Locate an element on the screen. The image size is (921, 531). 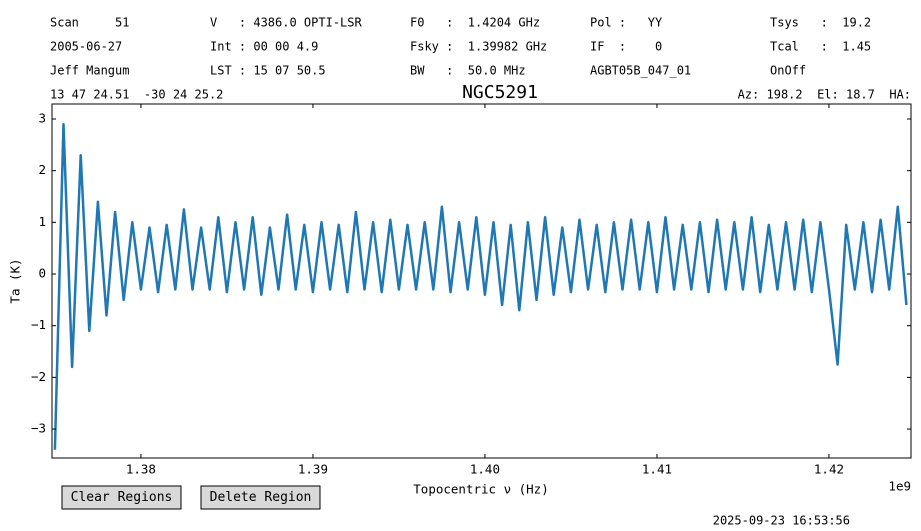
y-tick-label: −3 is located at coordinates (38, 428).